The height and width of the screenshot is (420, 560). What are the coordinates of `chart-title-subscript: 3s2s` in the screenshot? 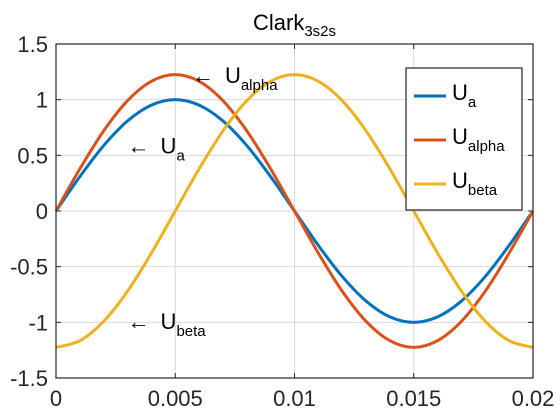 It's located at (320, 31).